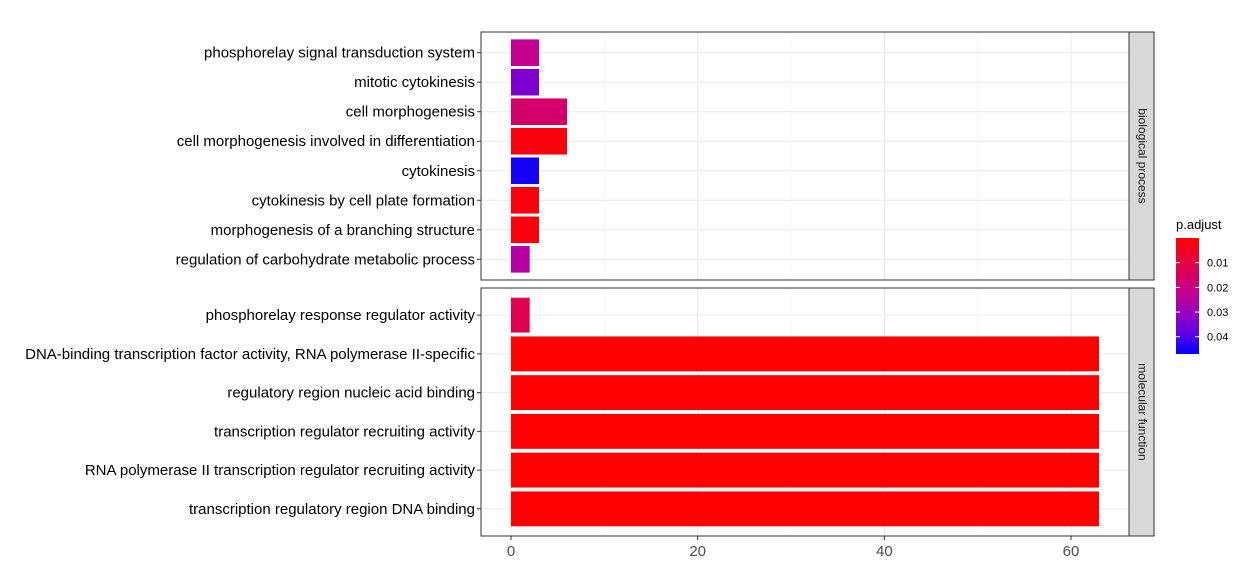 Image resolution: width=1245 pixels, height=565 pixels. Describe the element at coordinates (438, 171) in the screenshot. I see `category-label: cytokinesis` at that location.